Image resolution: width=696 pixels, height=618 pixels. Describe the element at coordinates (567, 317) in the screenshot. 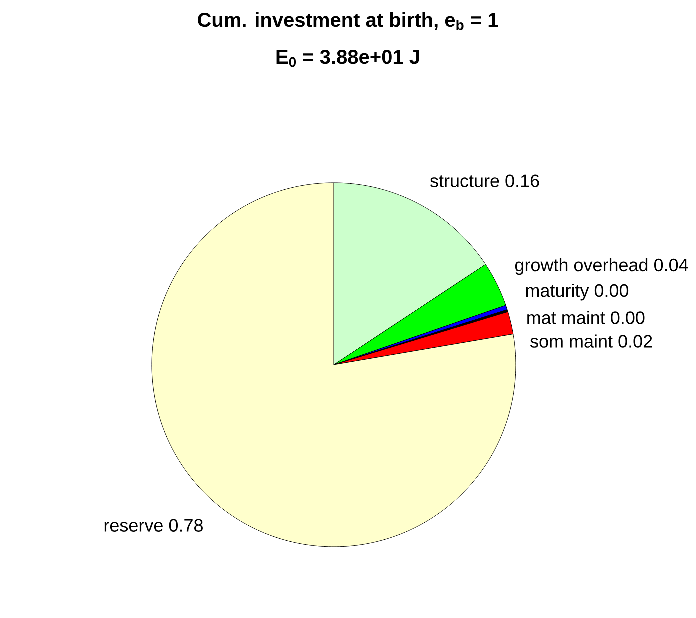

I see `slice-label: mat maint` at that location.